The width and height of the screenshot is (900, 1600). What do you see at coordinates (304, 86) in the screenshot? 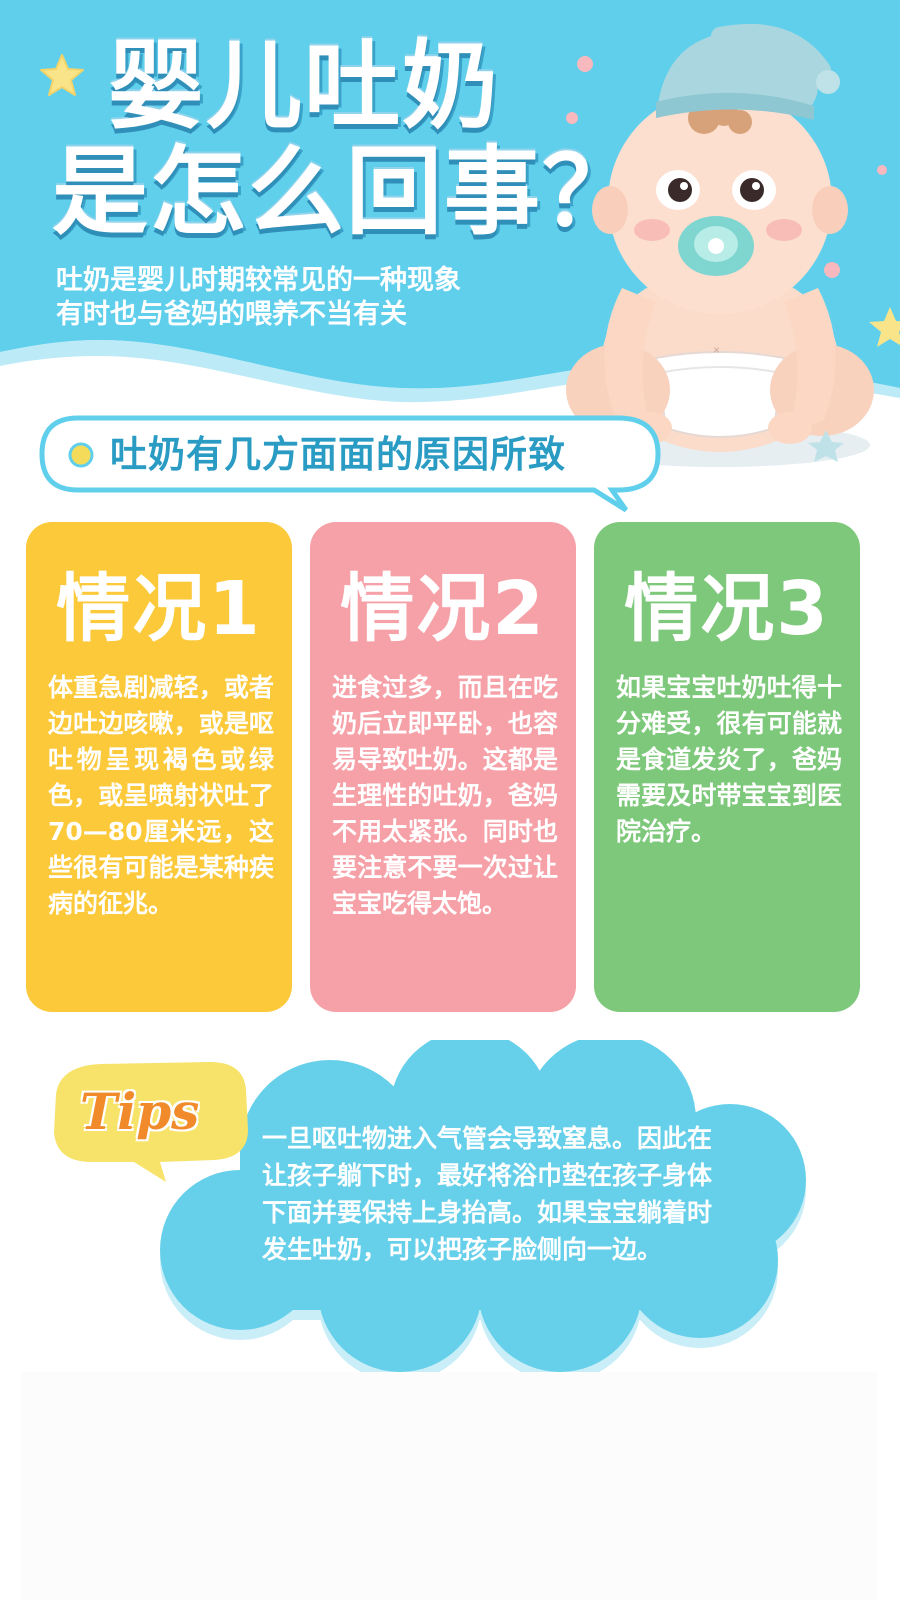
I see `page-title-line-1: 婴儿吐奶` at bounding box center [304, 86].